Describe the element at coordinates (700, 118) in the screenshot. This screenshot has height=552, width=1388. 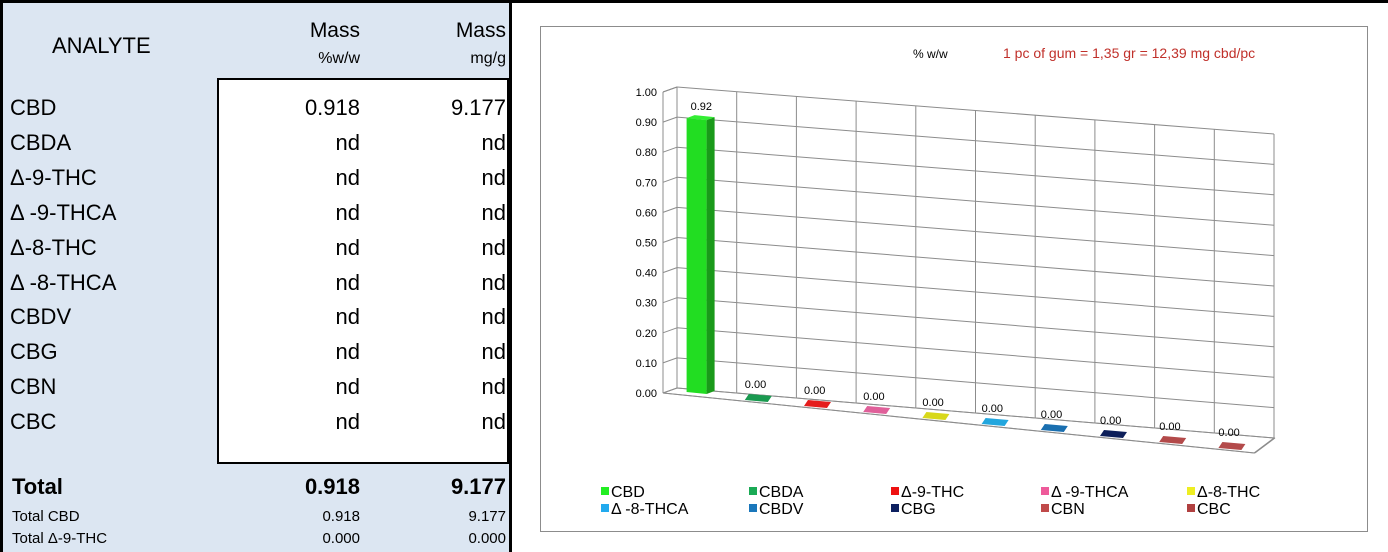
I see `bar-top` at that location.